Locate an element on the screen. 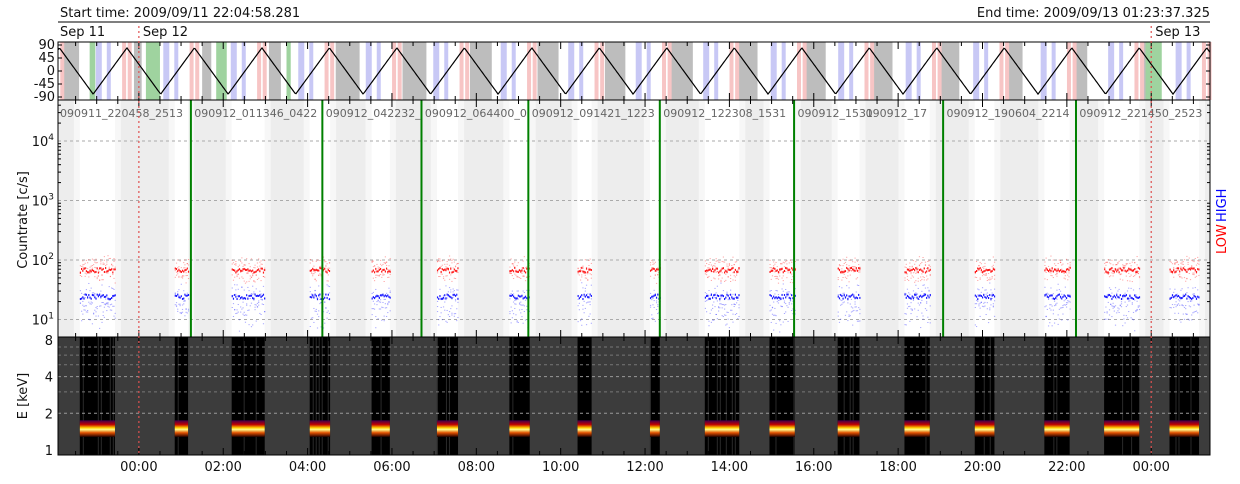 The image size is (1240, 484). file-label: 090912_221450_2523 is located at coordinates (1140, 113).